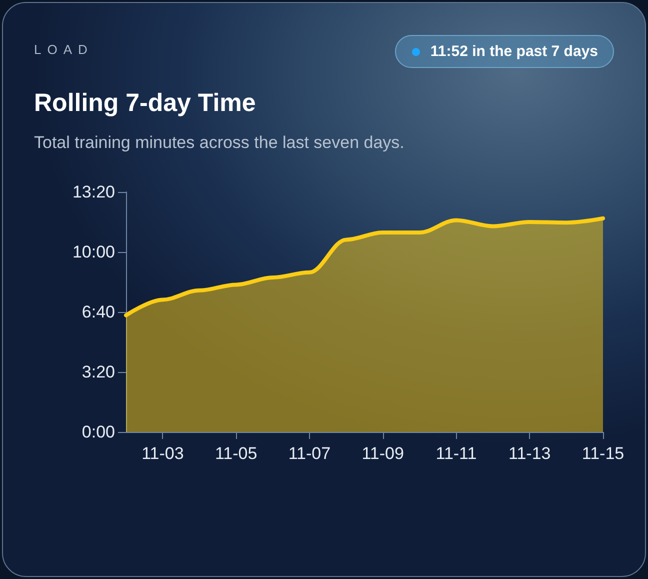 The height and width of the screenshot is (579, 648). What do you see at coordinates (145, 103) in the screenshot?
I see `chart-title: Rolling 7-day Time` at bounding box center [145, 103].